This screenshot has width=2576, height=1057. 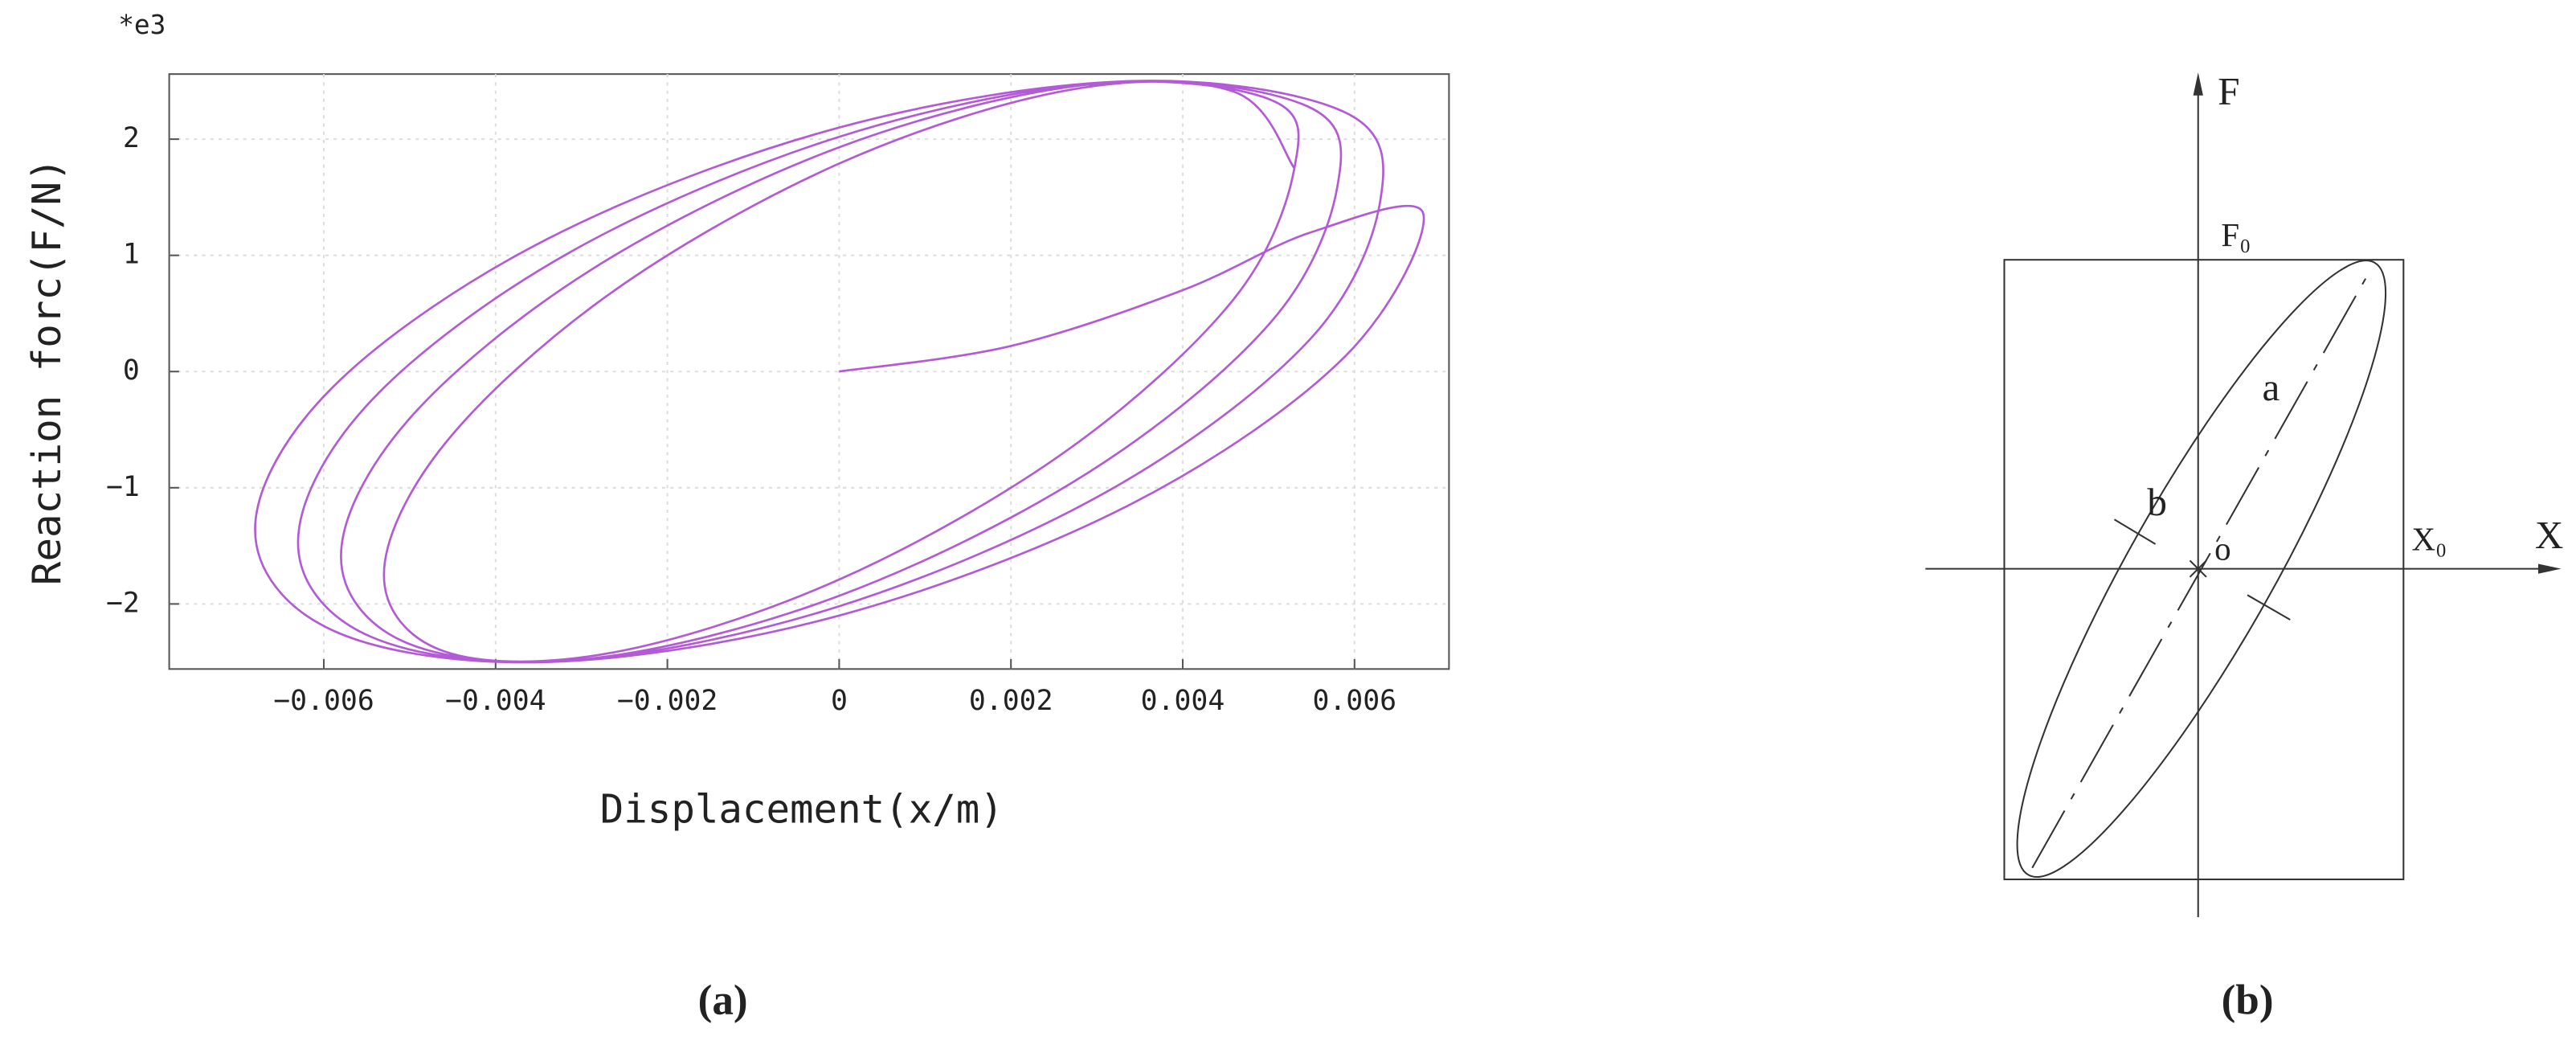 I want to click on x-tick-label: 0.006, so click(x=1354, y=701).